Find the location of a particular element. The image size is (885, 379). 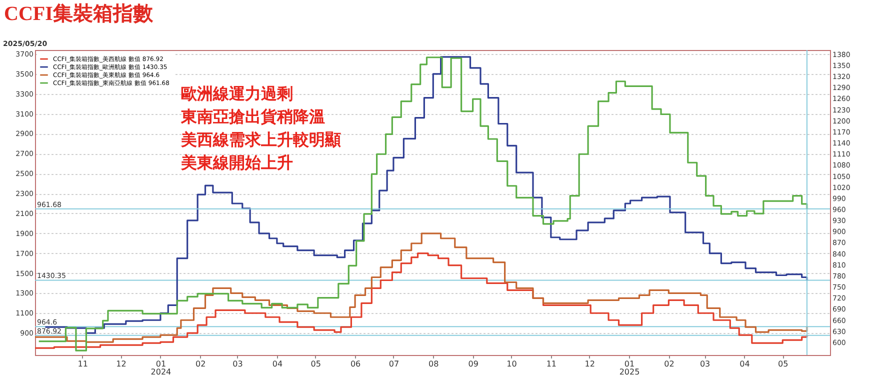

x-tick-label: 09 is located at coordinates (473, 364).